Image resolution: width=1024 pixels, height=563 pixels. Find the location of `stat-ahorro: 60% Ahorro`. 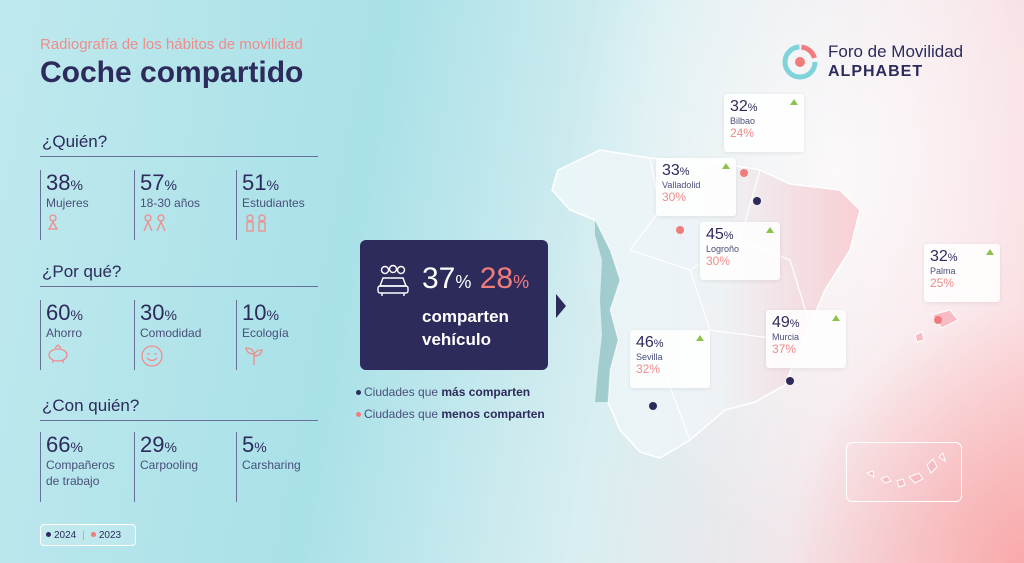

stat-ahorro: 60% Ahorro is located at coordinates (84, 335).